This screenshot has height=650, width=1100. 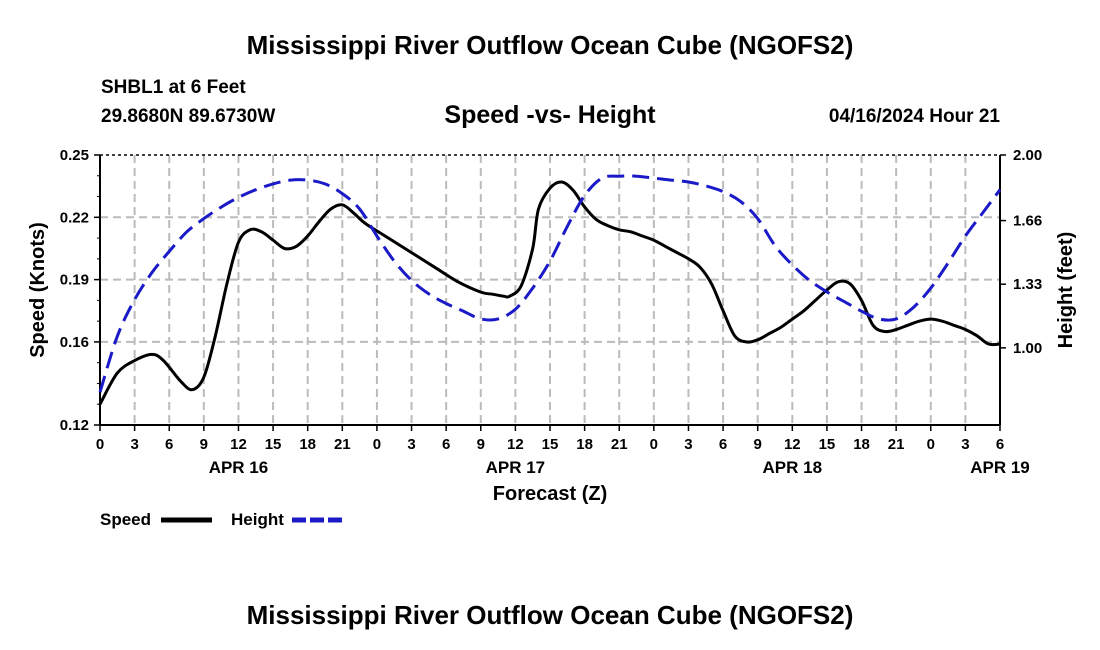 What do you see at coordinates (188, 116) in the screenshot?
I see `station-coords: 29.8680N 89.6730W` at bounding box center [188, 116].